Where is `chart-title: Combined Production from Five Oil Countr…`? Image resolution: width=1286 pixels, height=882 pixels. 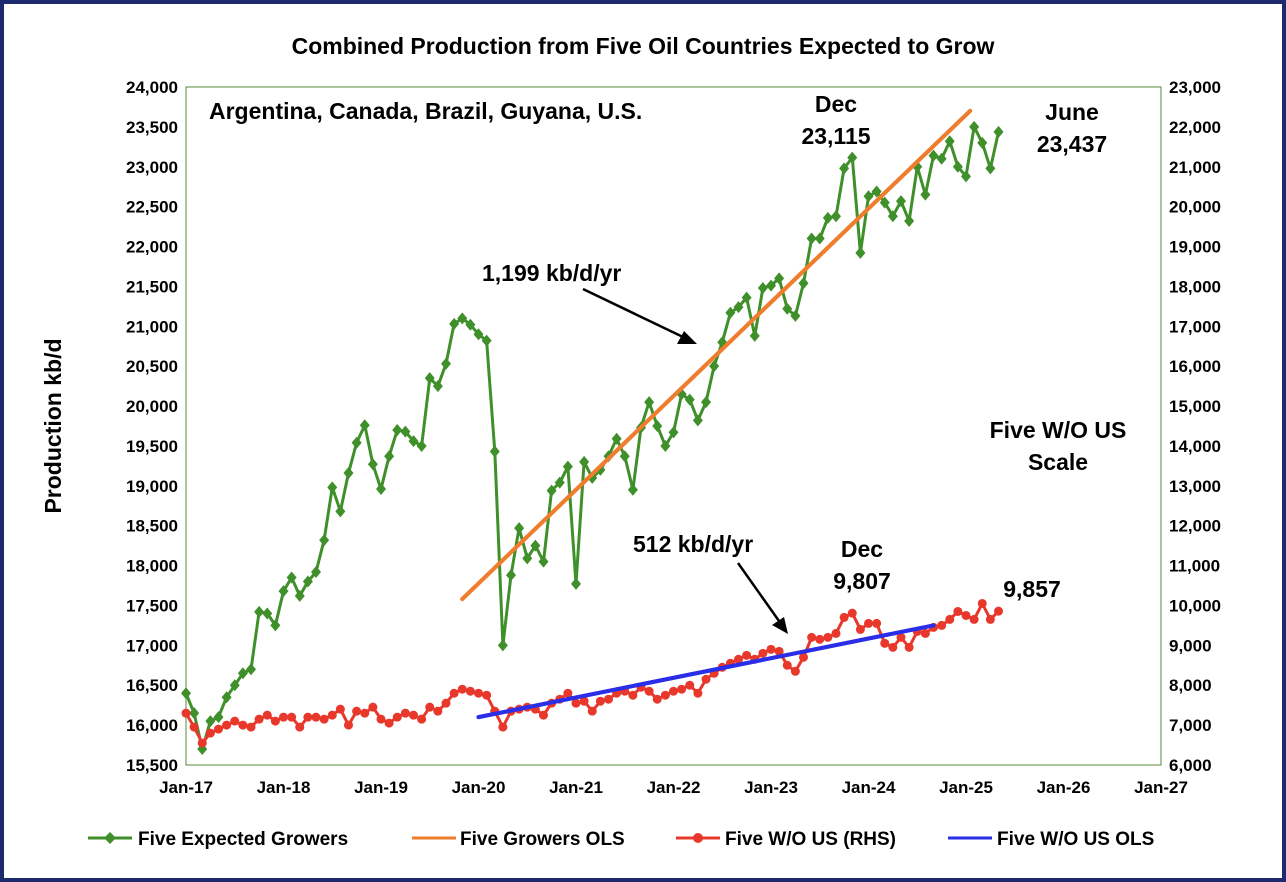
chart-title: Combined Production from Five Oil Countr… is located at coordinates (643, 46).